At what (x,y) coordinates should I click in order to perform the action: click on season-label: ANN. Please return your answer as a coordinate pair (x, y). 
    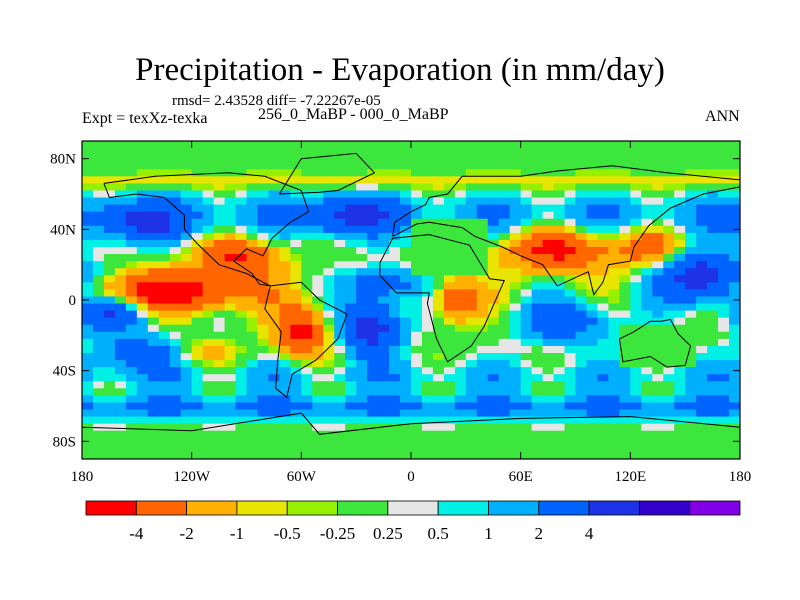
    Looking at the image, I should click on (722, 116).